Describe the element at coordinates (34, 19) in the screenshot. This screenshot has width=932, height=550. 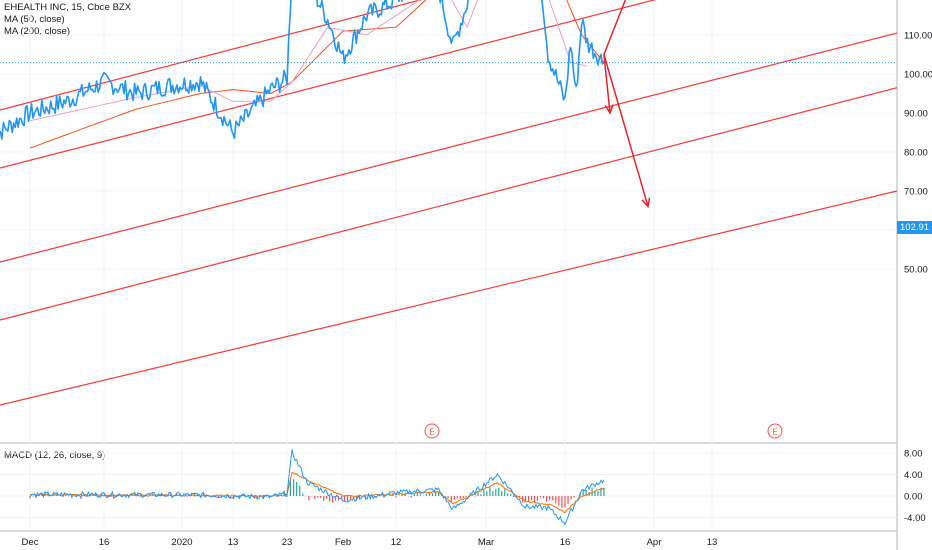
I see `legend-ma50: MA (50, close)` at that location.